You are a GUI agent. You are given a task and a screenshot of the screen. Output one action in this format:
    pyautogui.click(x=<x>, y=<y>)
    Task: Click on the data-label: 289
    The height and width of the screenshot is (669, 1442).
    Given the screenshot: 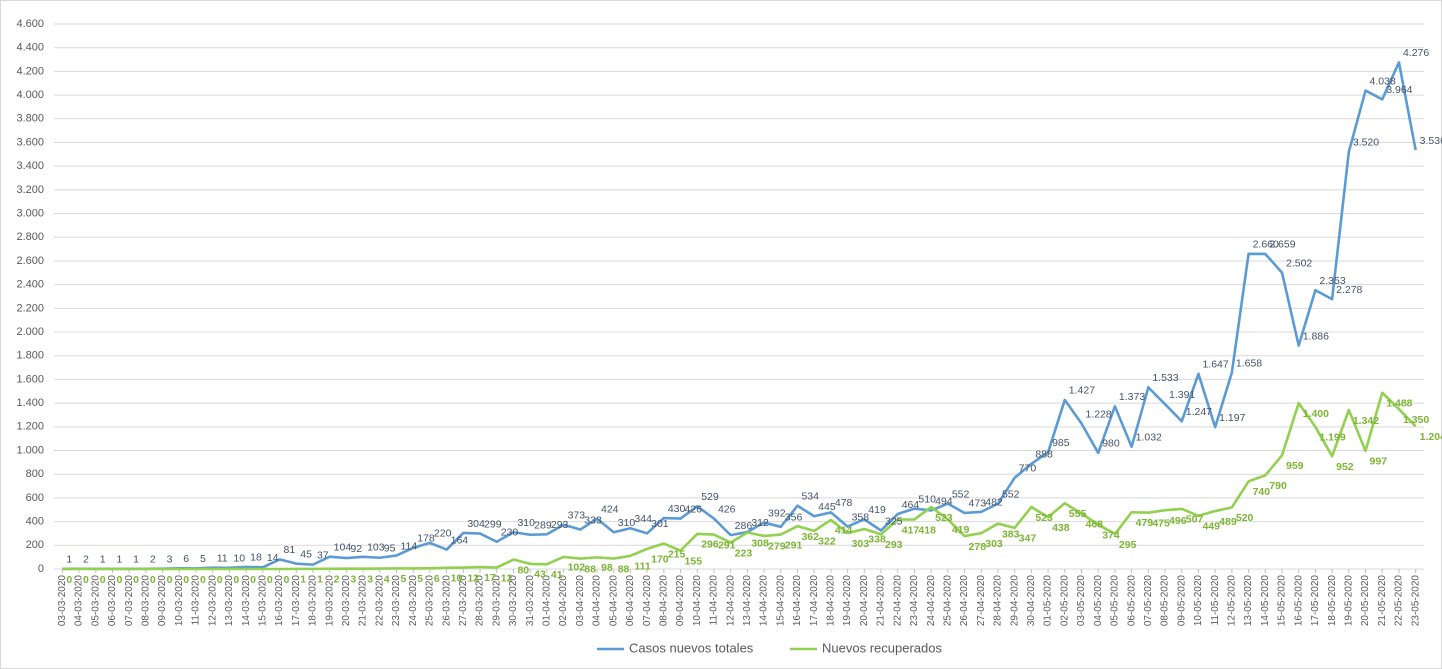 What is the action you would take?
    pyautogui.click(x=543, y=526)
    